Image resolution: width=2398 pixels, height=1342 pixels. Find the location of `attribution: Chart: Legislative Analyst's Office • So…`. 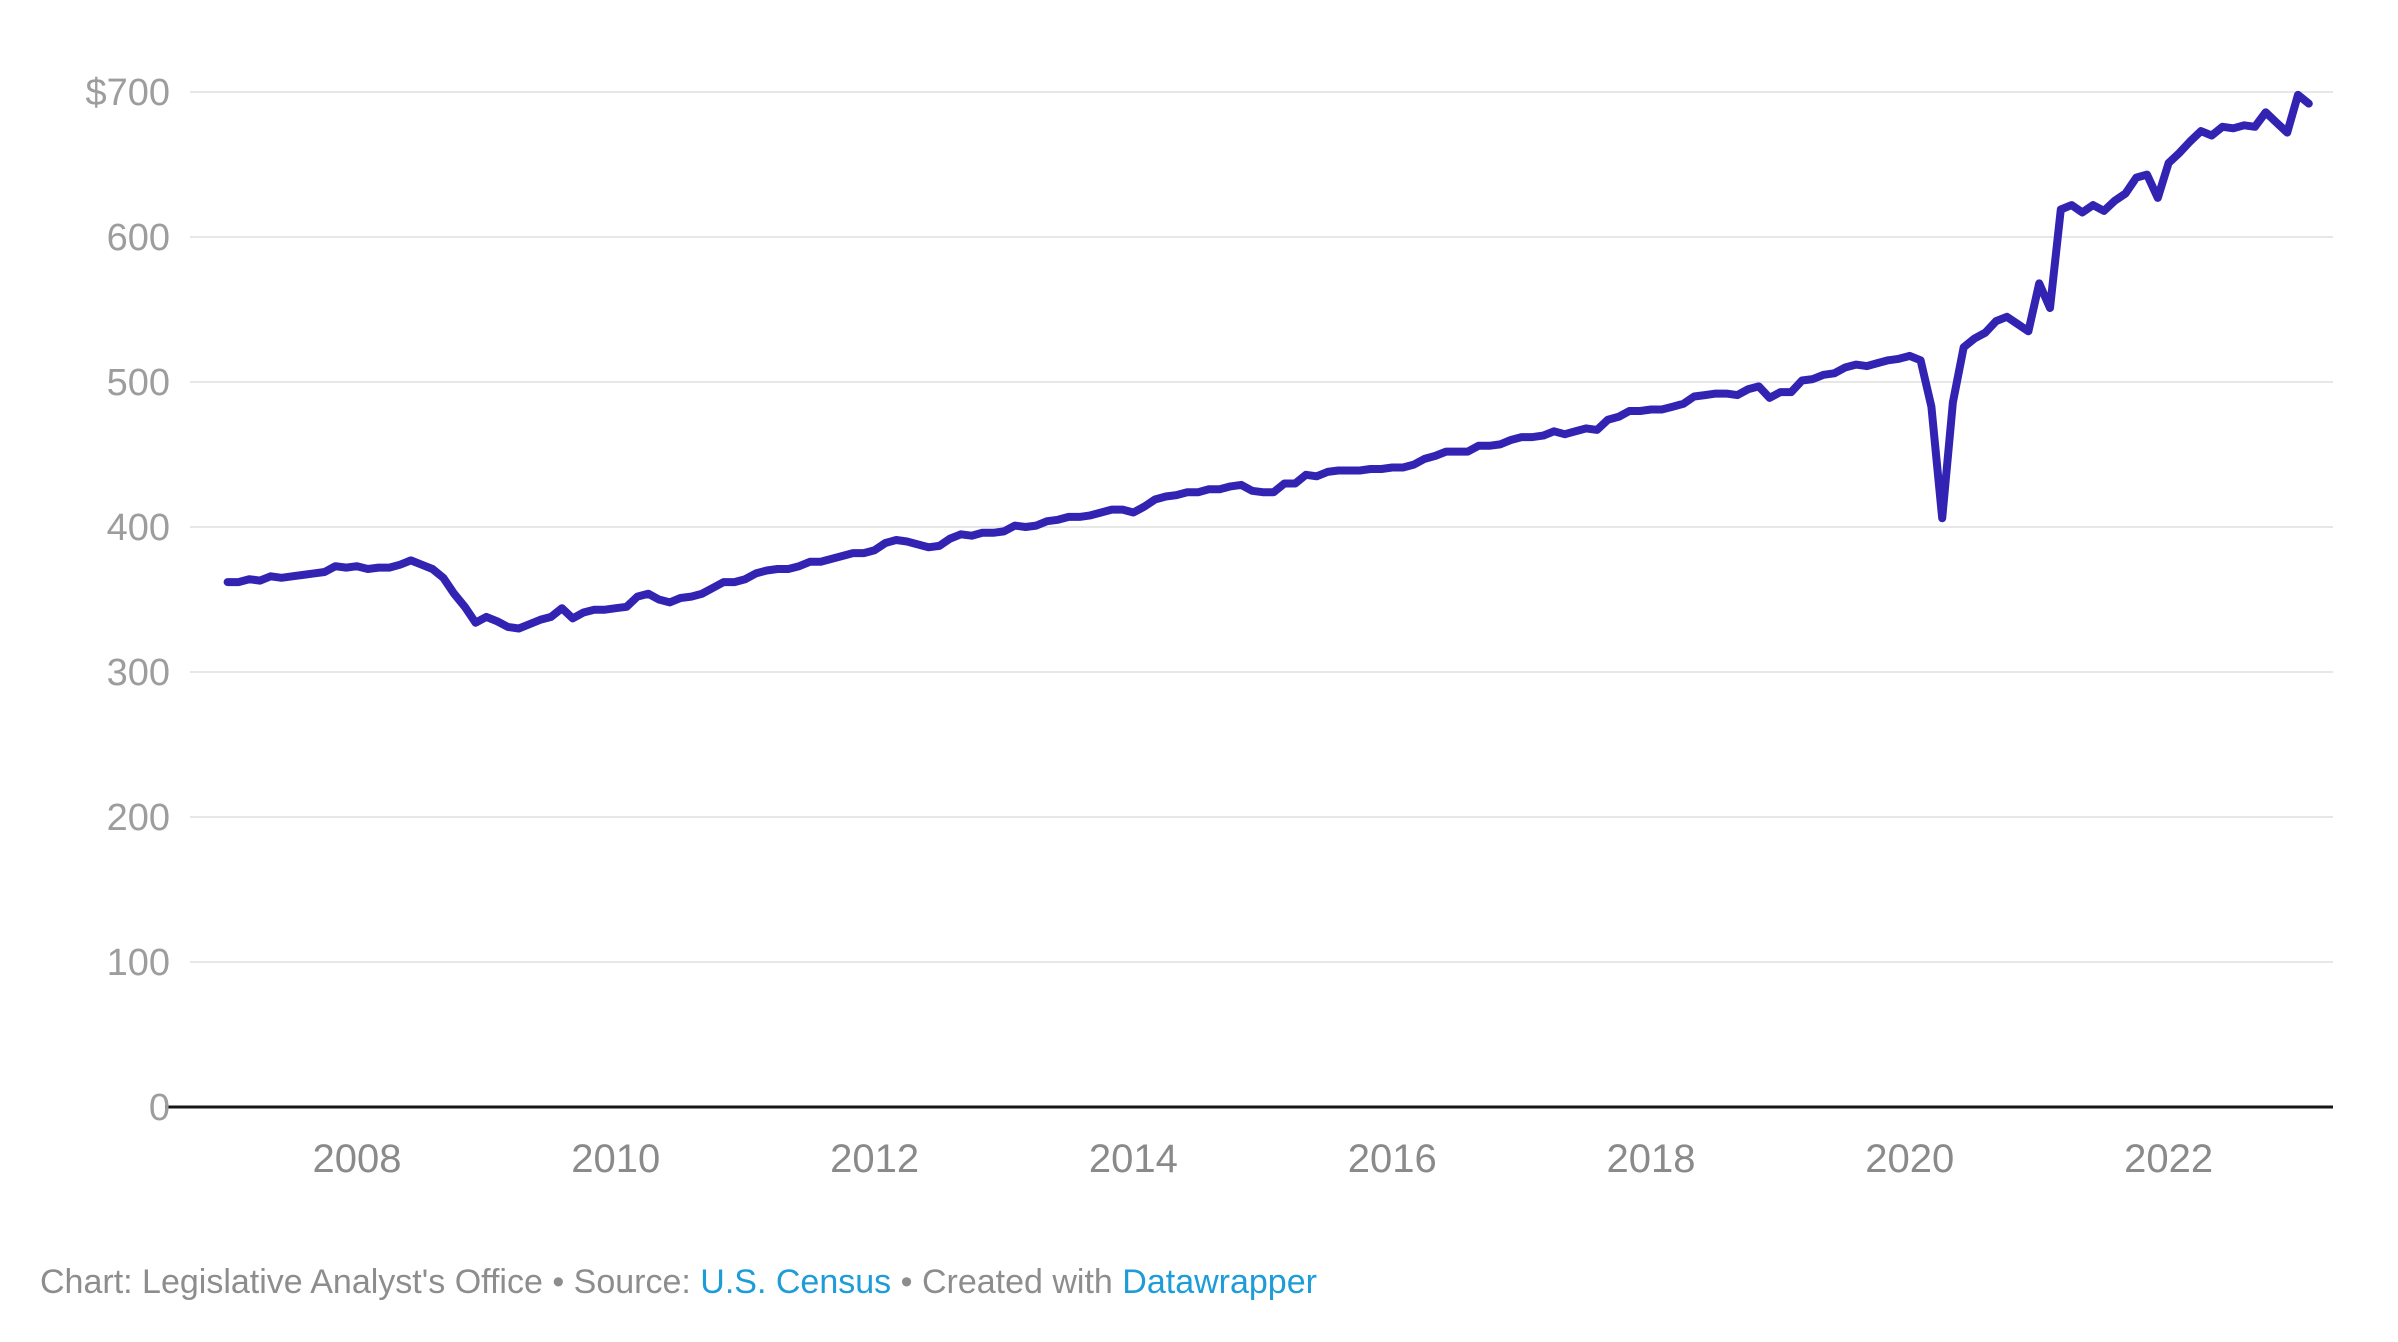

attribution: Chart: Legislative Analyst's Office • So… is located at coordinates (678, 1282).